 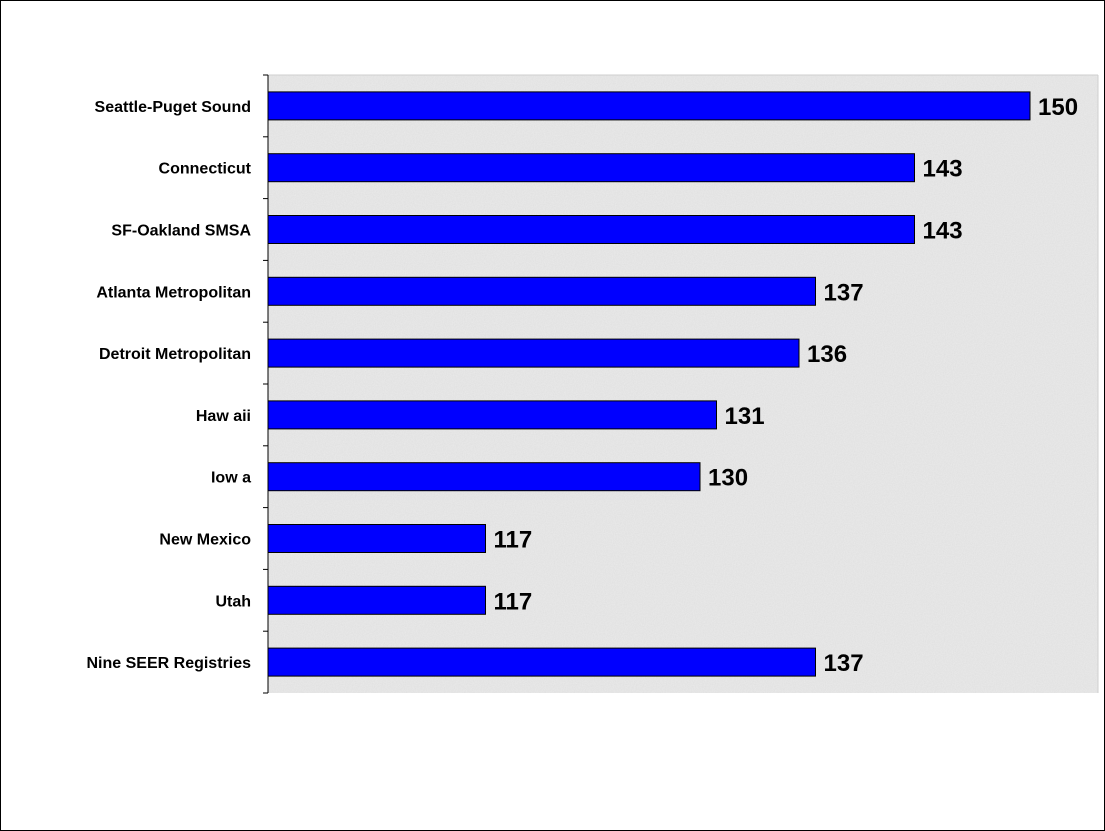 I want to click on category-label: Connecticut, so click(x=205, y=169).